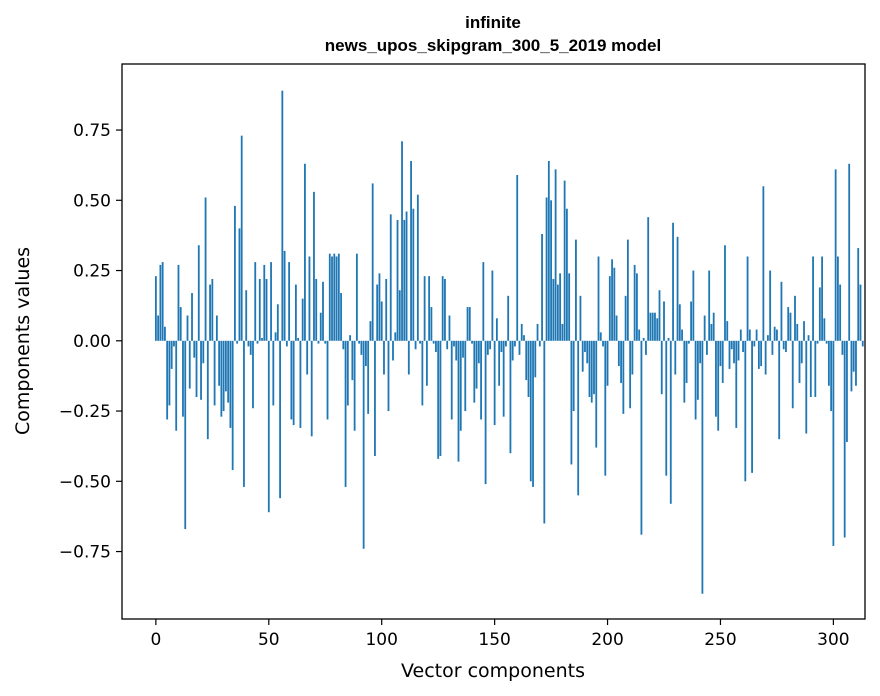 This screenshot has width=880, height=696. I want to click on y-axis-ticks: 0.75 0.50 0.25 0.00 −0.25 −0.50 −0.75, so click(90, 342).